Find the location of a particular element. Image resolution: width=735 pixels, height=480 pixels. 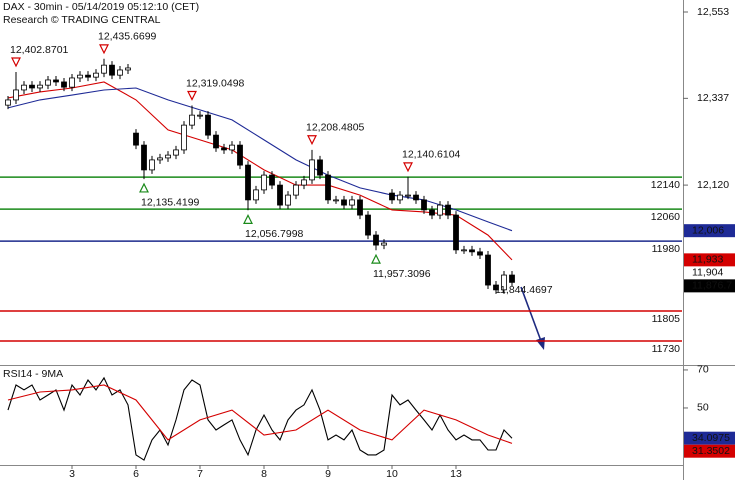

level-label: 11980 is located at coordinates (666, 249).